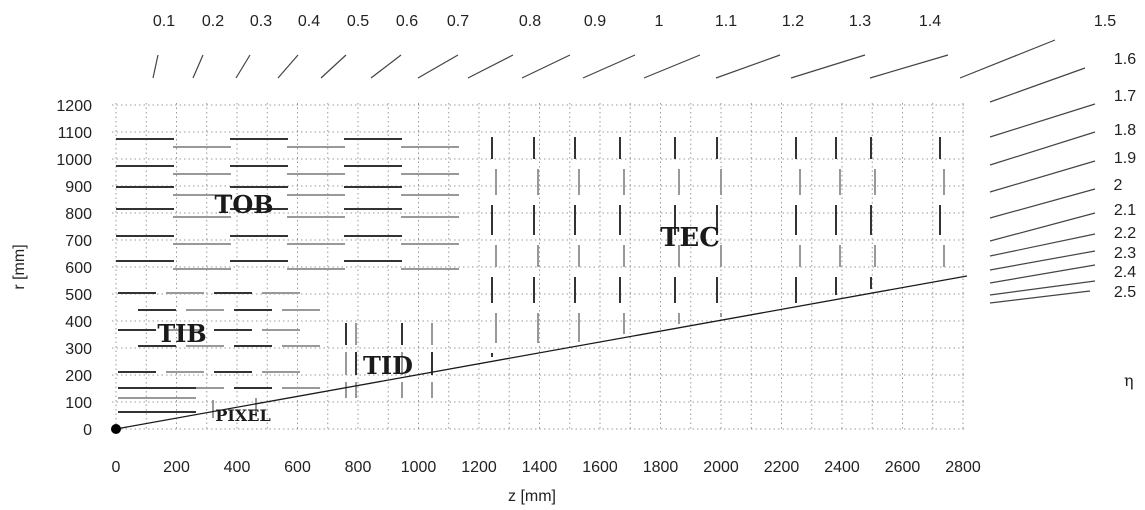 This screenshot has height=510, width=1145. I want to click on eta-value-label: 2, so click(1118, 185).